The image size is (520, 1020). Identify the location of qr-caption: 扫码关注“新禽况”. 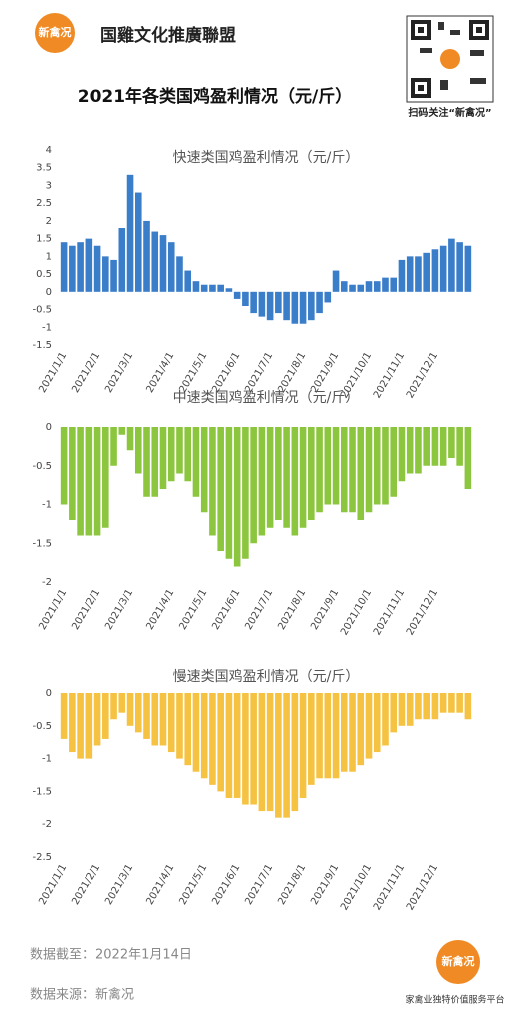
(449, 112).